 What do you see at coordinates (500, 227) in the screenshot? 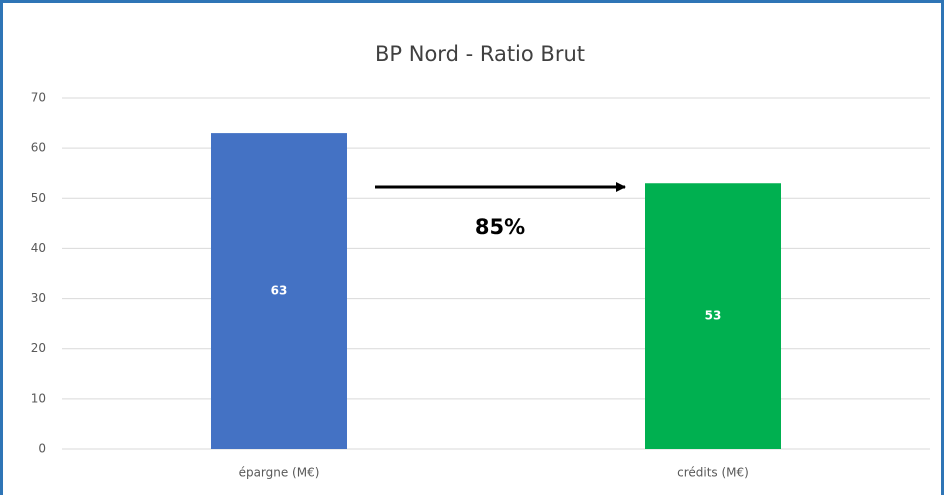
I see `annotation: 85%` at bounding box center [500, 227].